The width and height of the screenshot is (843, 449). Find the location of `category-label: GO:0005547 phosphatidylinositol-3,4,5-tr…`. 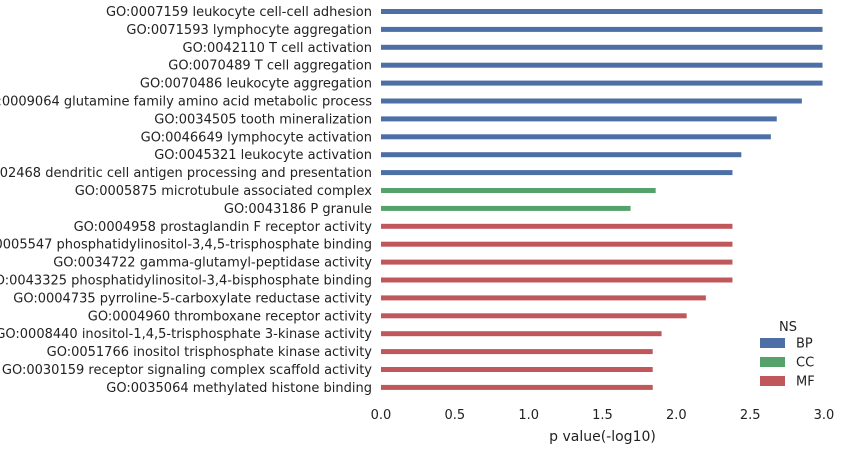

category-label: GO:0005547 phosphatidylinositol-3,4,5-tr… is located at coordinates (186, 245).